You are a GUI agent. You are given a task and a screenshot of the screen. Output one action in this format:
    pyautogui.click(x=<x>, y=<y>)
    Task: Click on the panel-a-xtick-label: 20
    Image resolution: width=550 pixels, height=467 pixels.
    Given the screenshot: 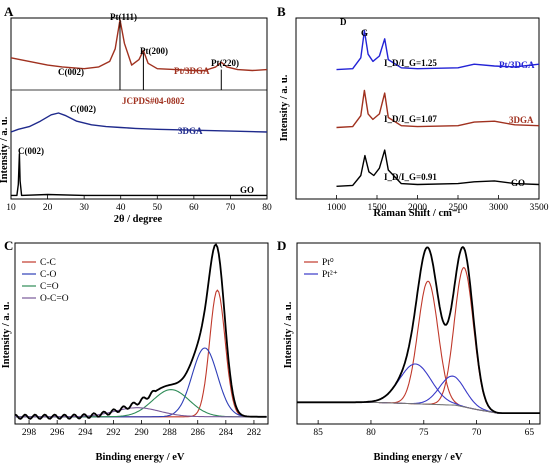 What is the action you would take?
    pyautogui.click(x=48, y=208)
    